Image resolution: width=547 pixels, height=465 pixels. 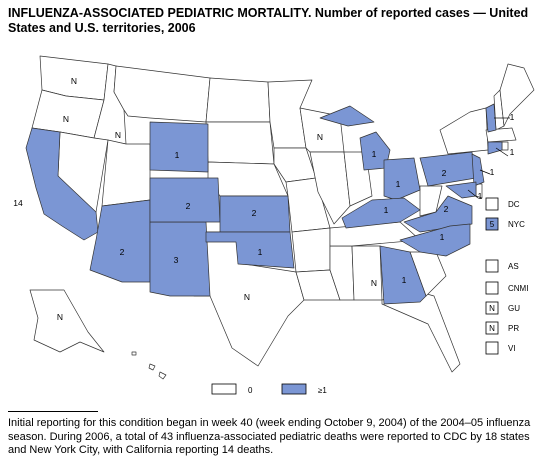 I want to click on state-MA, so click(x=501, y=135).